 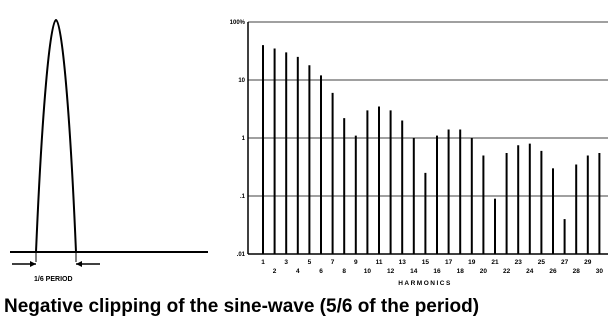 I want to click on x-tick-label: 1, so click(x=263, y=262).